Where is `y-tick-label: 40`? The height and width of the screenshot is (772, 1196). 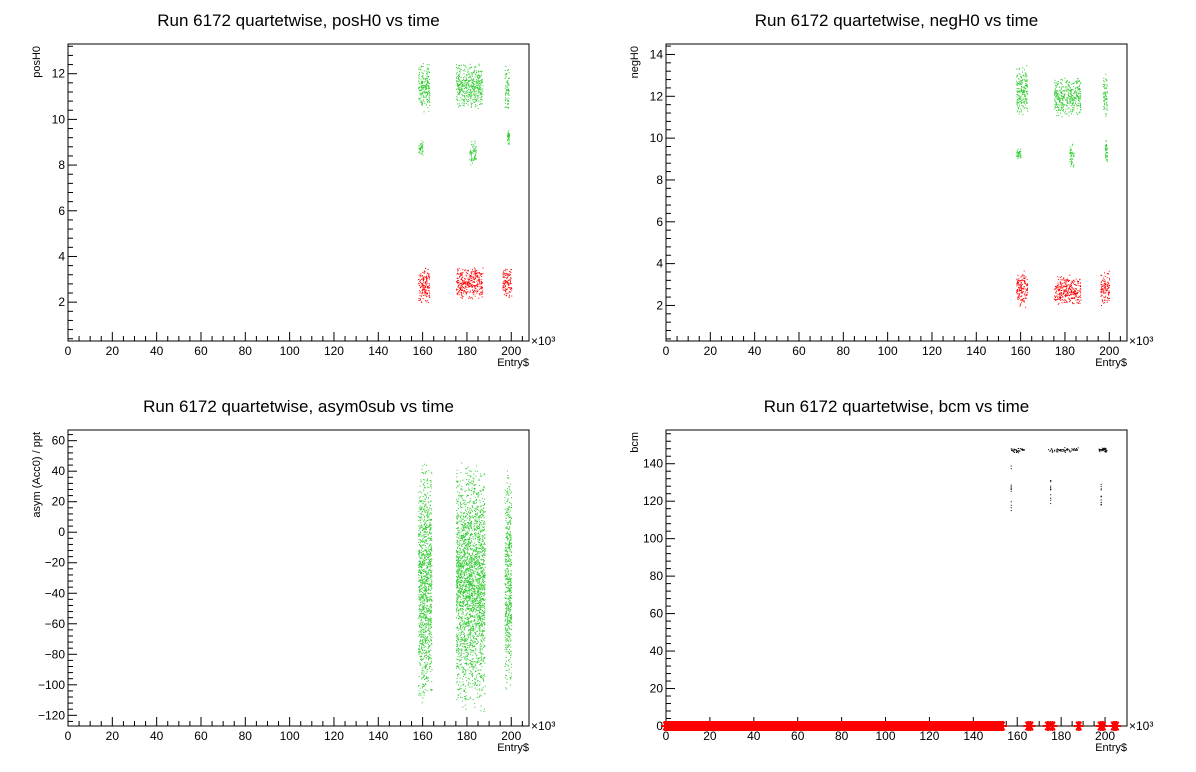 y-tick-label: 40 is located at coordinates (59, 471).